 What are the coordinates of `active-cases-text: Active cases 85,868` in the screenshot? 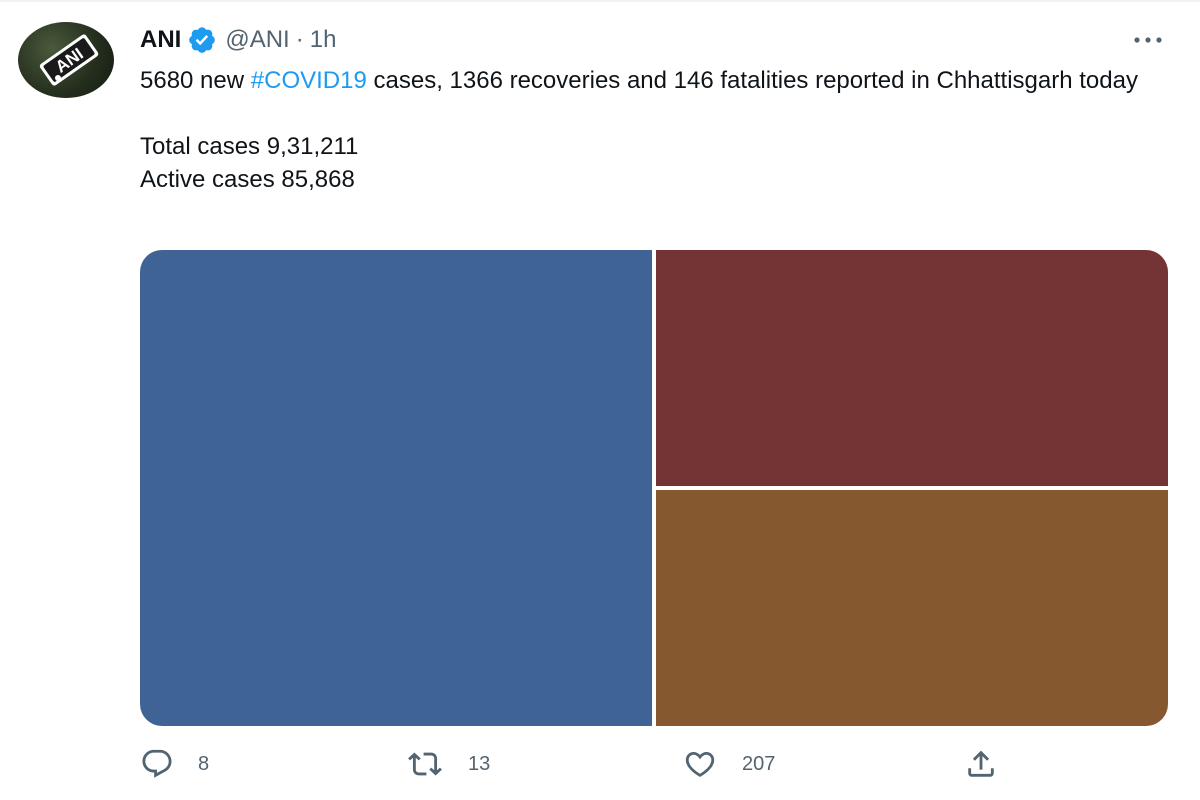 It's located at (247, 179).